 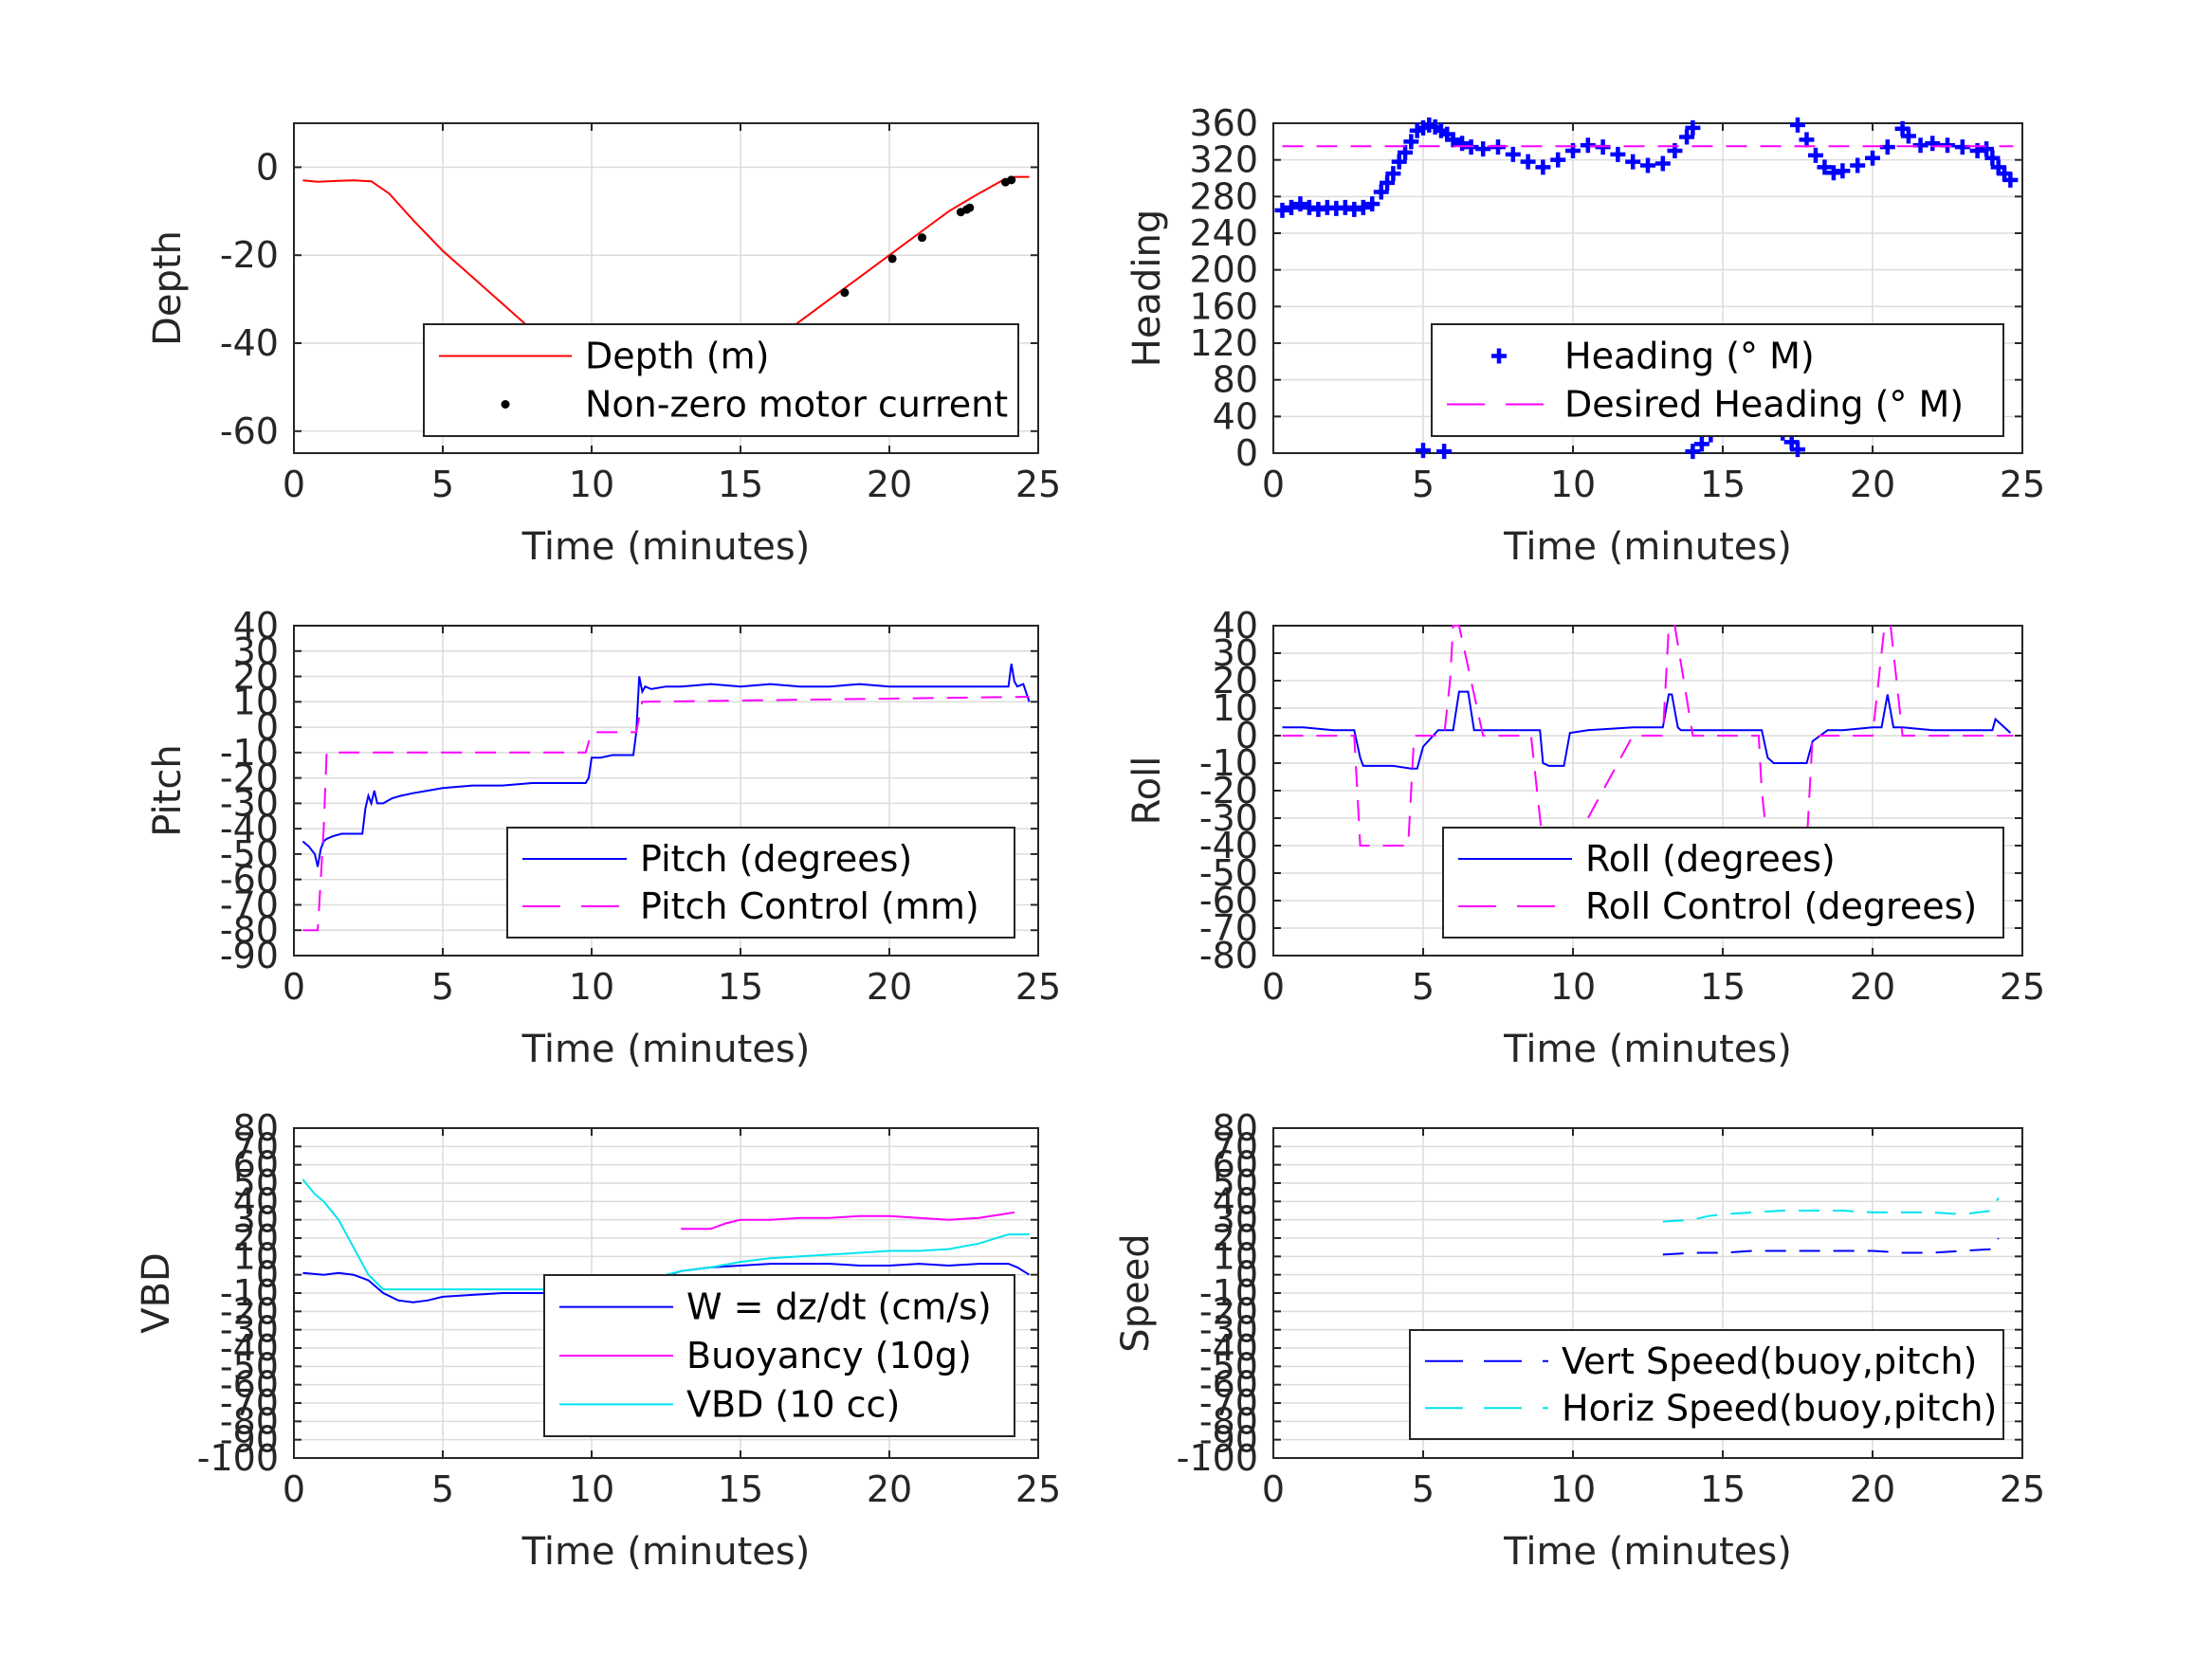 I want to click on y-tick-label: 30, so click(x=256, y=1220).